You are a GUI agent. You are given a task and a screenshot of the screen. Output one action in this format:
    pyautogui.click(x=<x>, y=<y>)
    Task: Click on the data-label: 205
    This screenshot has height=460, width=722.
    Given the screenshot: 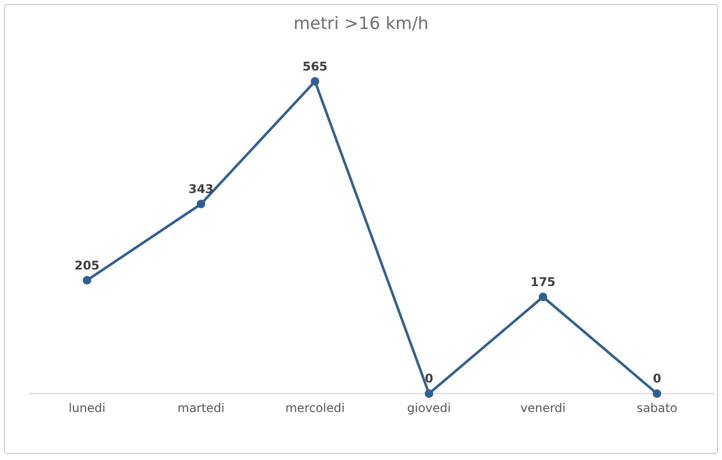 What is the action you would take?
    pyautogui.click(x=87, y=265)
    